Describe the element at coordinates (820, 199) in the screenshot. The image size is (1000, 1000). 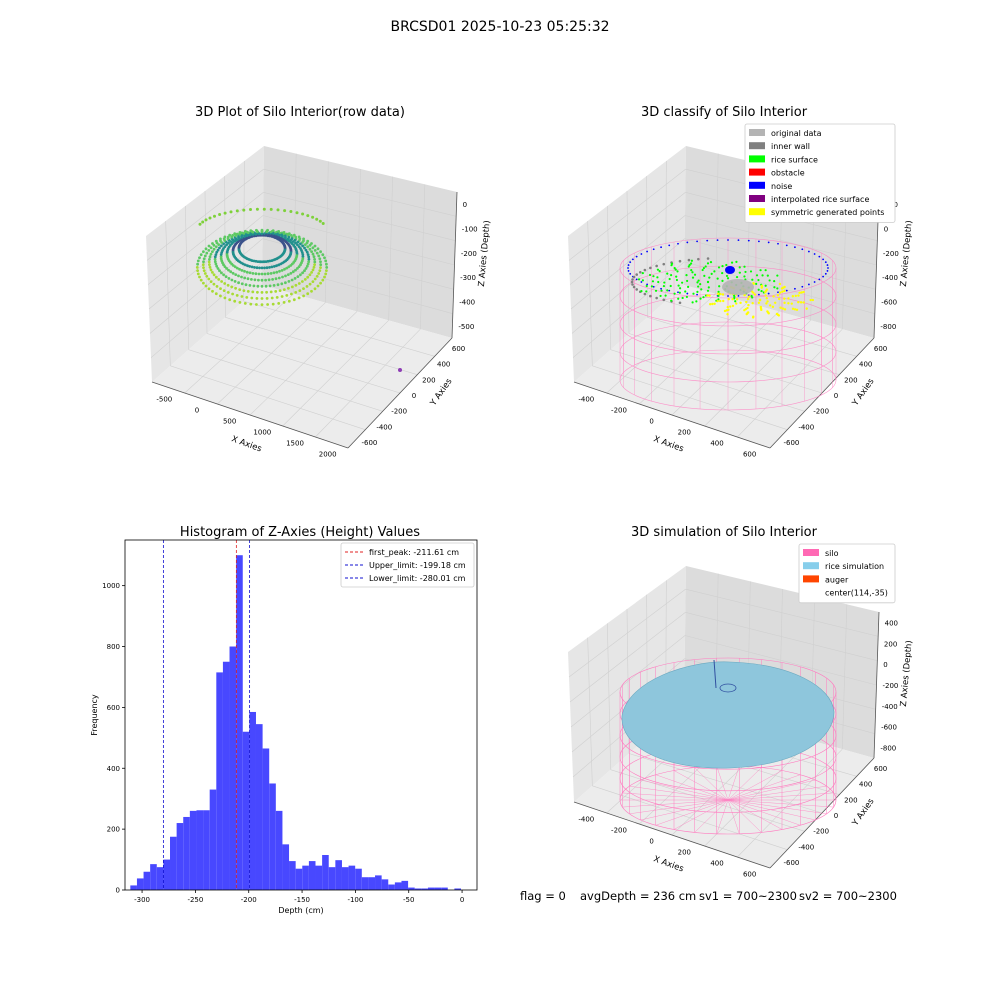
I see `legend-label: interpolated rice surface` at that location.